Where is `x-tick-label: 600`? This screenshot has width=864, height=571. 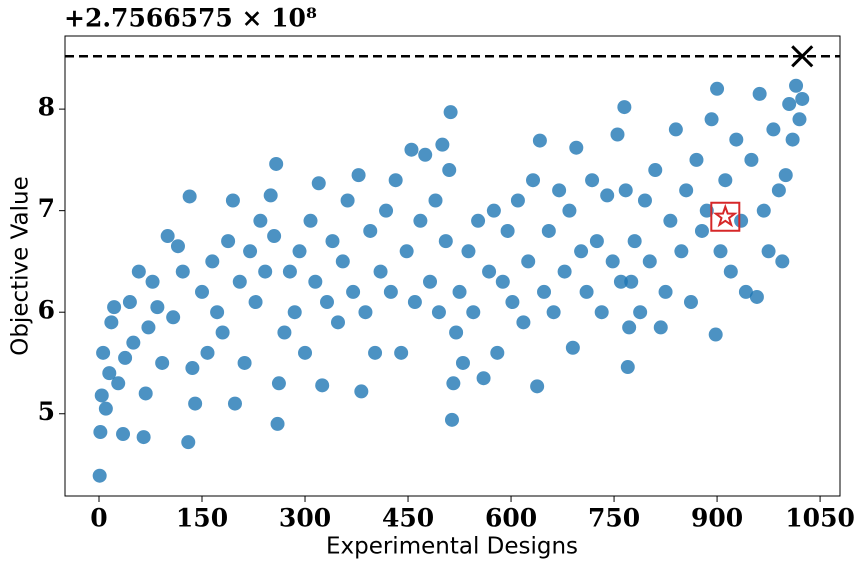 x-tick-label: 600 is located at coordinates (511, 518).